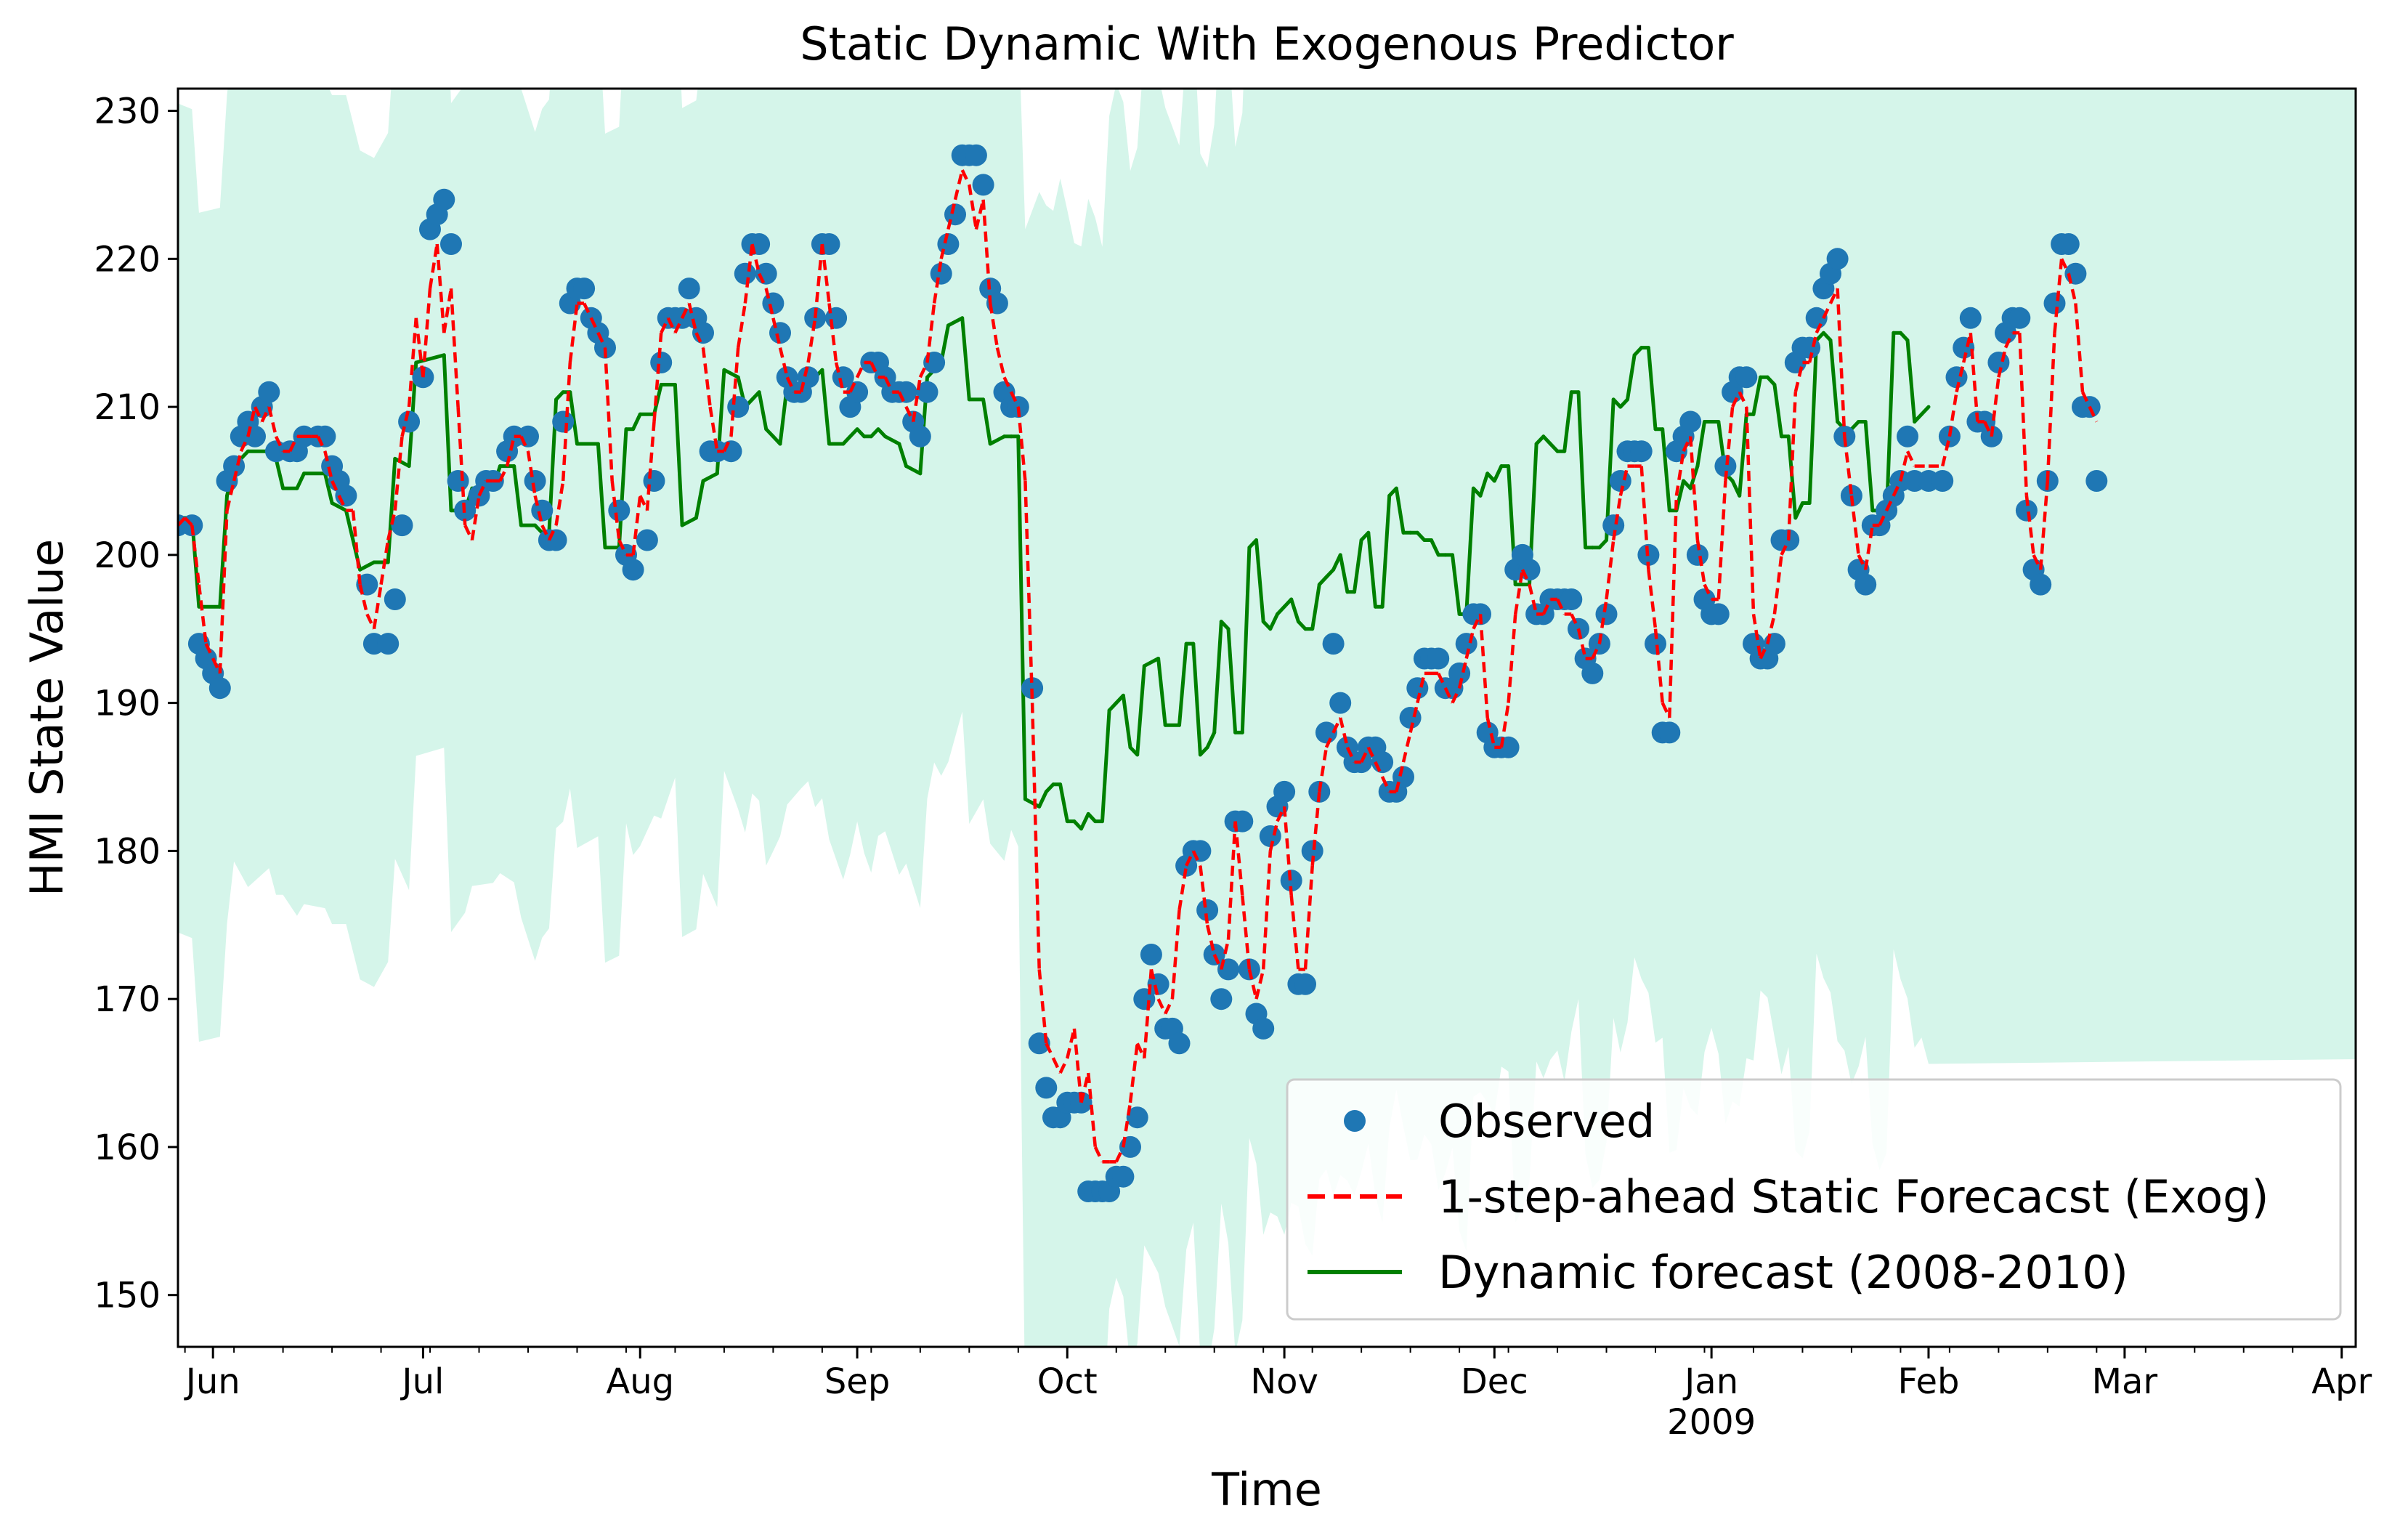 The image size is (2408, 1535). I want to click on x-axis-label: Time, so click(1266, 1489).